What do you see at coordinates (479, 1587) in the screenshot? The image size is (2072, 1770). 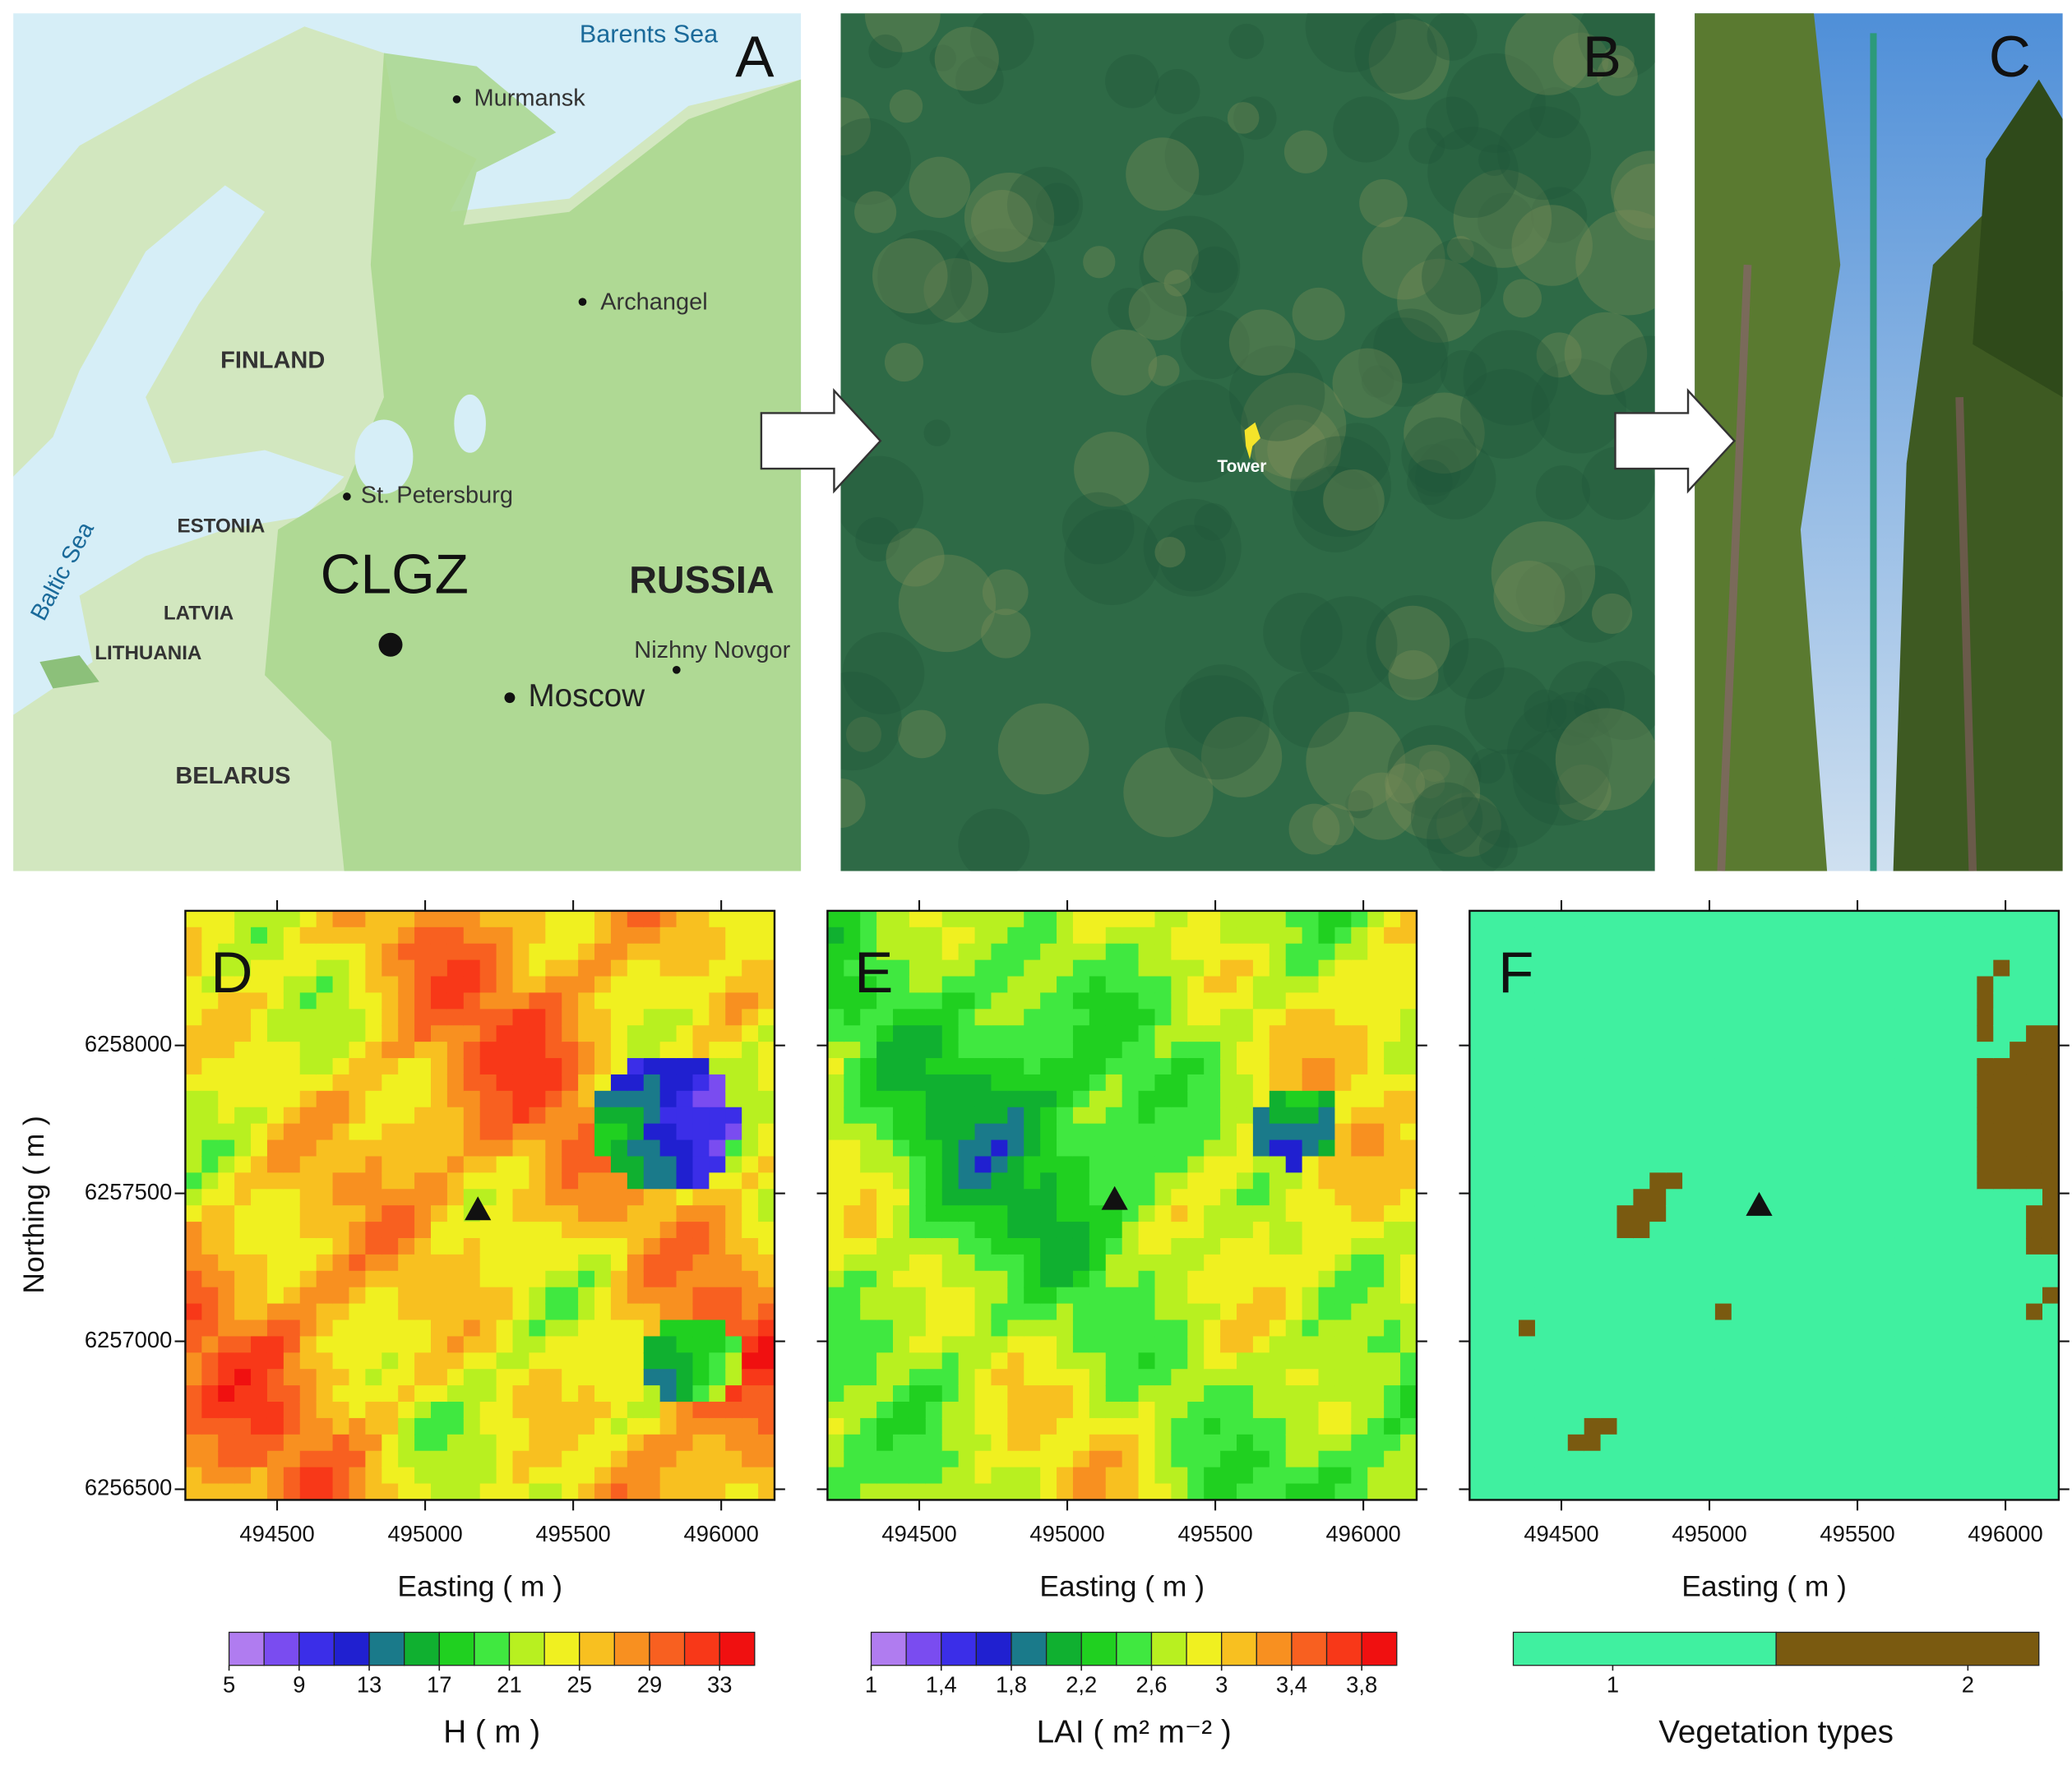 I see `x-axis-label: Easting ( m )` at bounding box center [479, 1587].